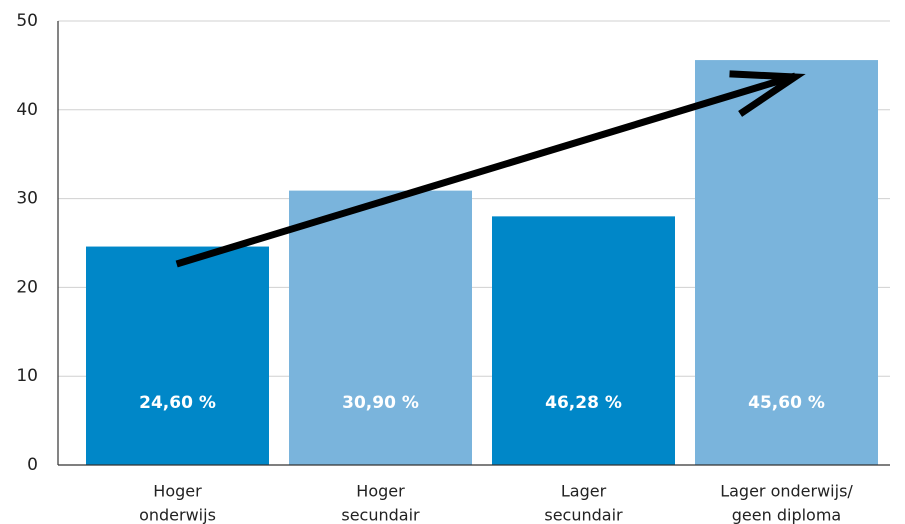  Describe the element at coordinates (27, 21) in the screenshot. I see `y-tick-label: 50` at that location.